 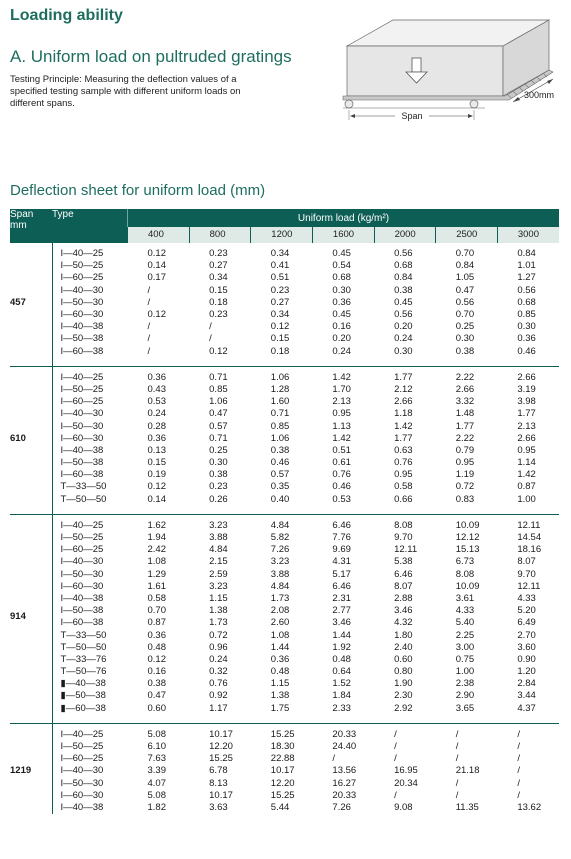 What do you see at coordinates (157, 377) in the screenshot?
I see `deflection-value: 0.36` at bounding box center [157, 377].